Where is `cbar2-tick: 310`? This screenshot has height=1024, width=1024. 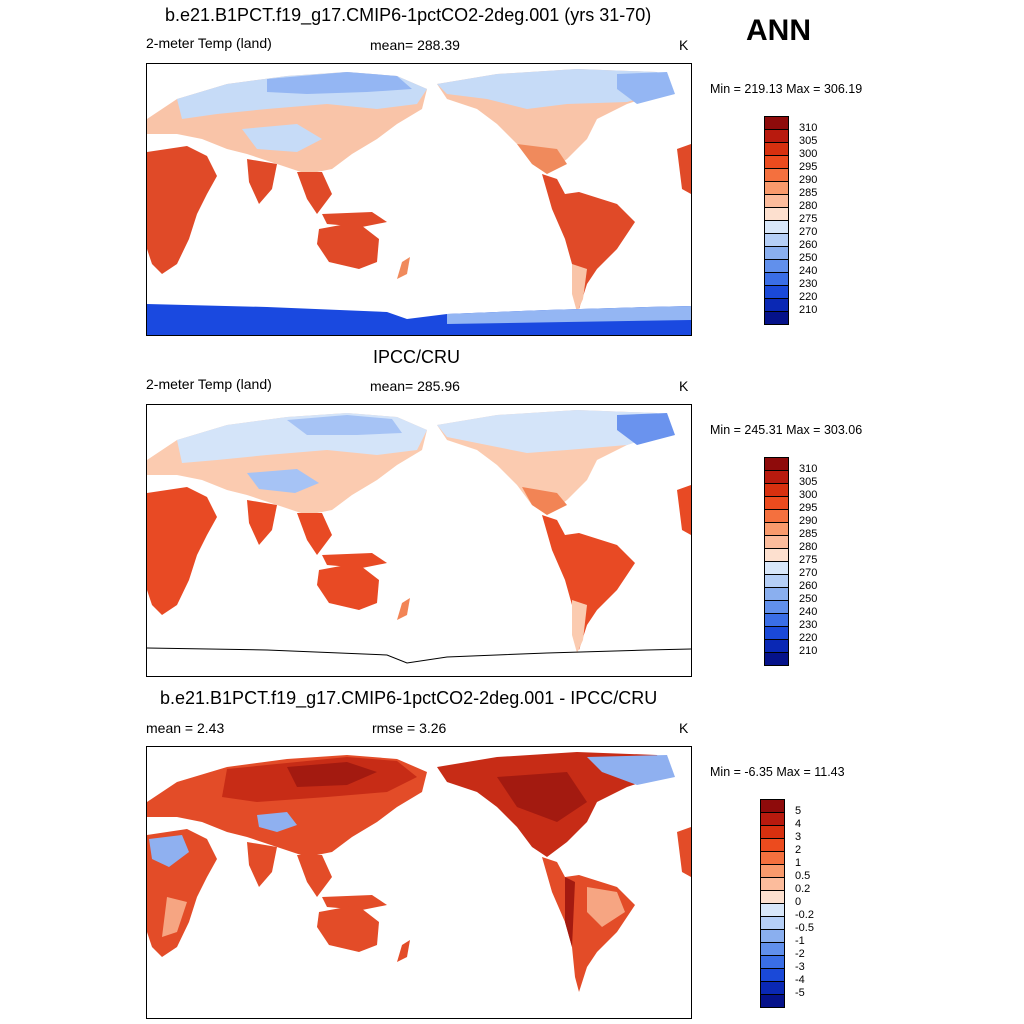
cbar2-tick: 310 is located at coordinates (808, 469).